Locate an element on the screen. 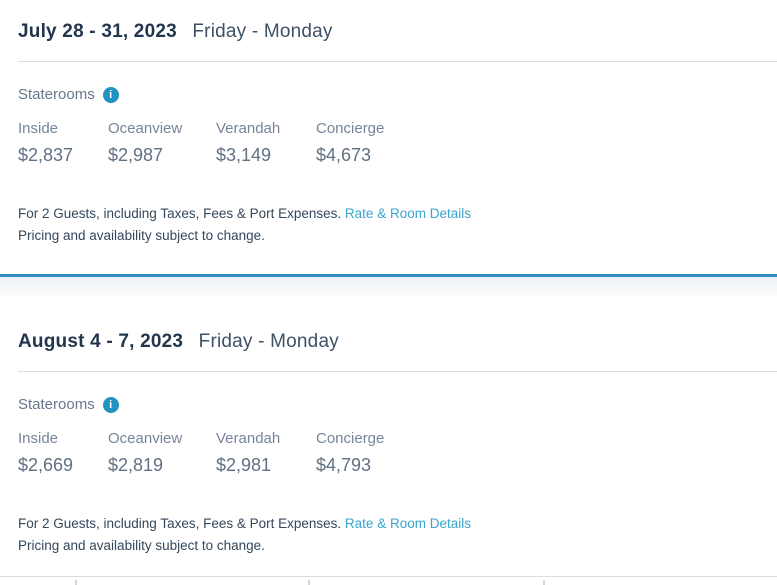 Image resolution: width=777 pixels, height=585 pixels. stateroom-column-concierge: Concierge $4,793 is located at coordinates (350, 453).